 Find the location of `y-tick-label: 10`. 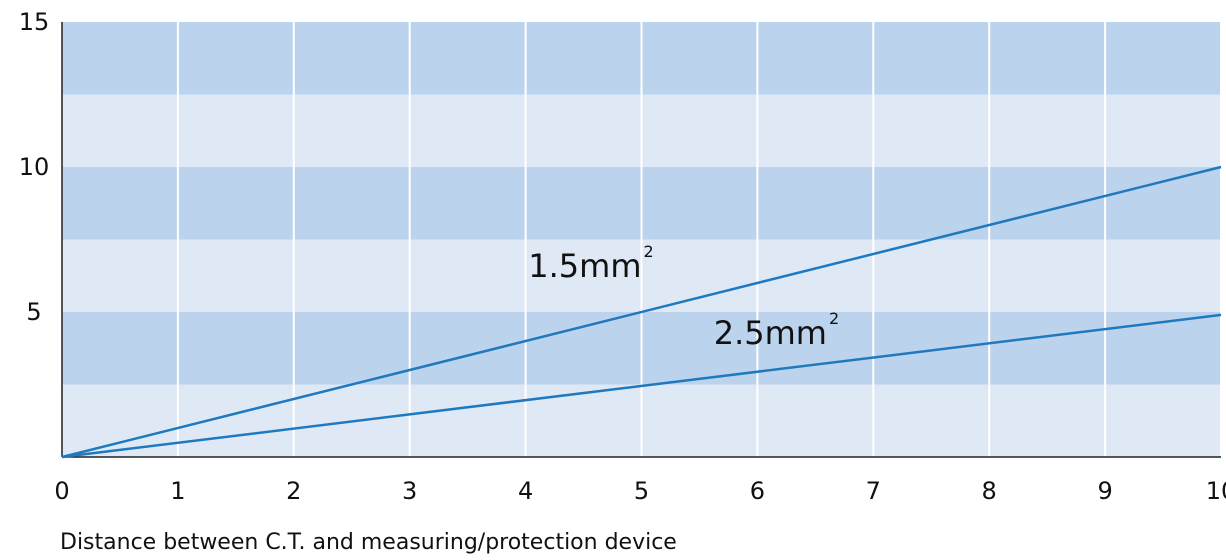

y-tick-label: 10 is located at coordinates (34, 167).